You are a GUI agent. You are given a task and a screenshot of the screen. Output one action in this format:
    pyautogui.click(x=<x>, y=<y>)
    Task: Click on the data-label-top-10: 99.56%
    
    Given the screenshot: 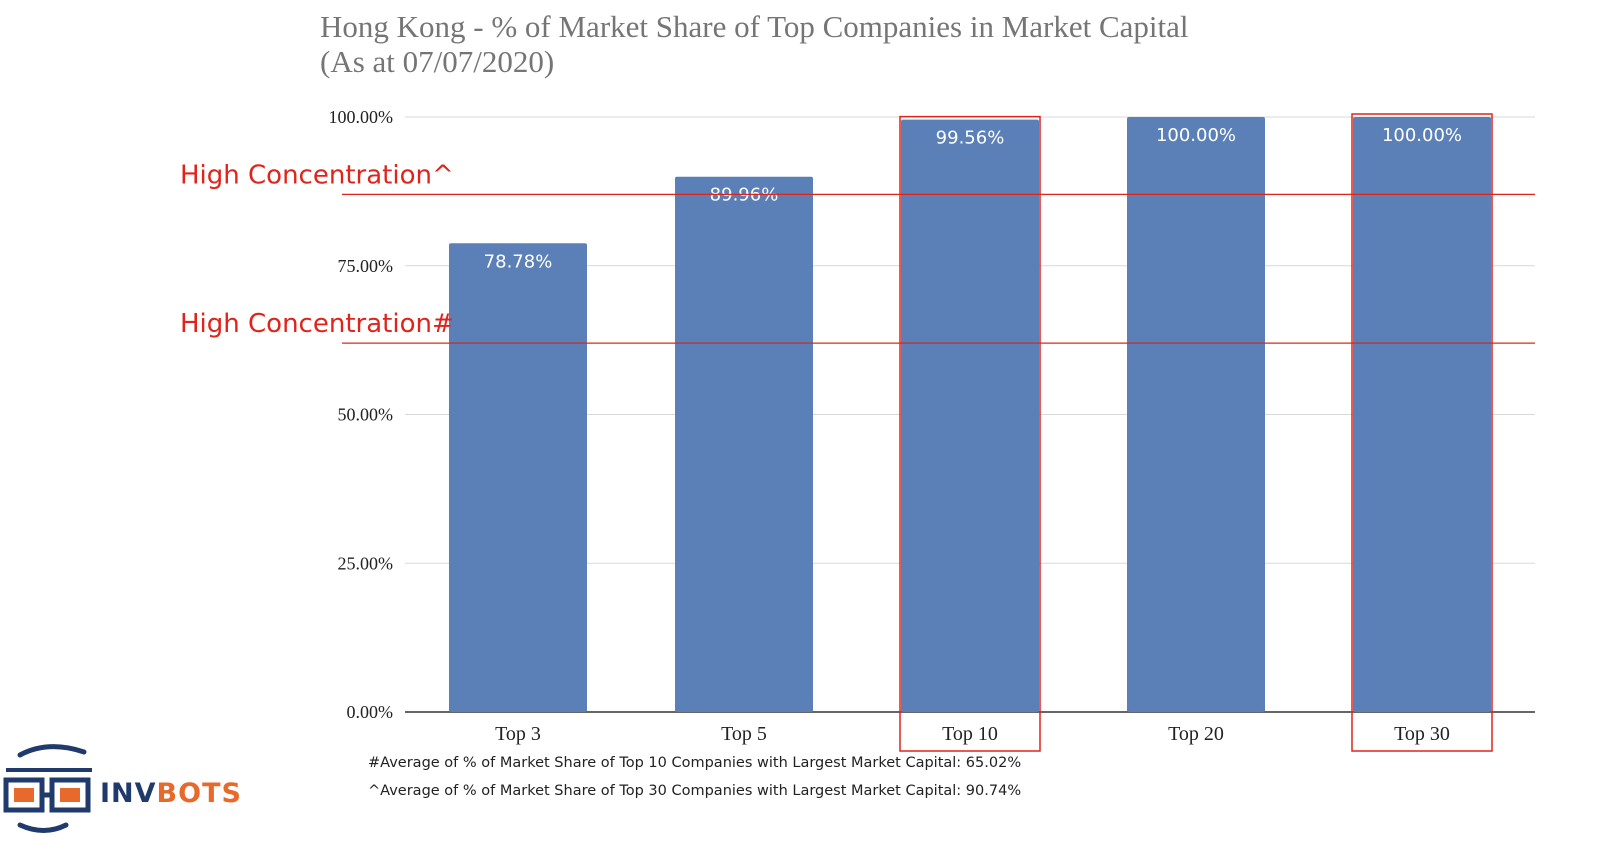 What is the action you would take?
    pyautogui.click(x=970, y=138)
    